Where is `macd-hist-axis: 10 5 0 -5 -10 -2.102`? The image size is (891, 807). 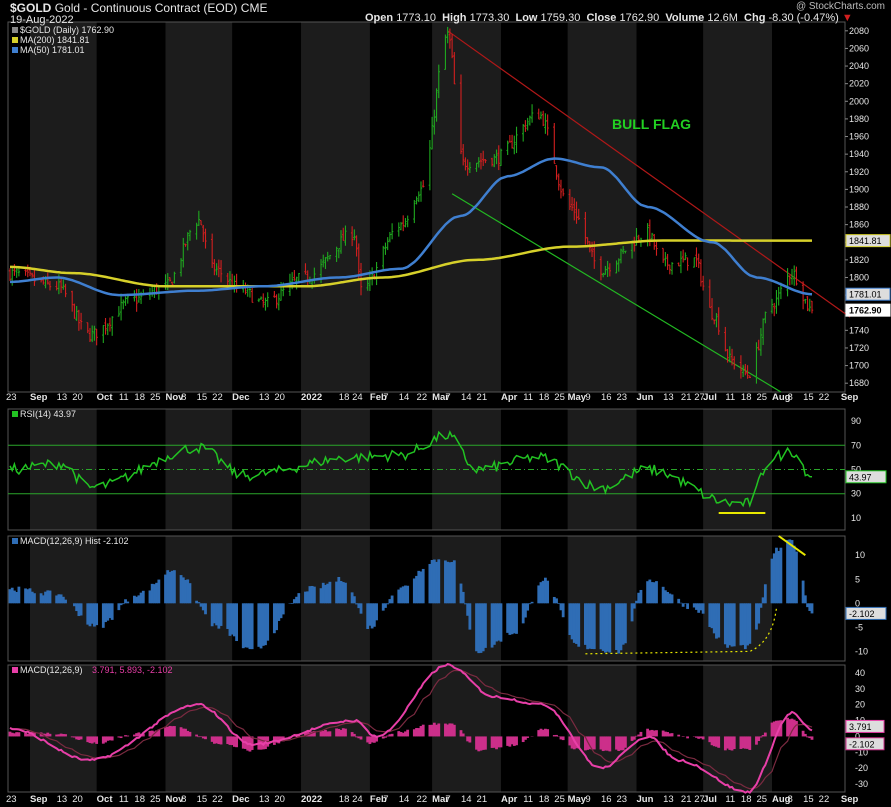
macd-hist-axis: 10 5 0 -5 -10 -2.102 is located at coordinates (866, 603).